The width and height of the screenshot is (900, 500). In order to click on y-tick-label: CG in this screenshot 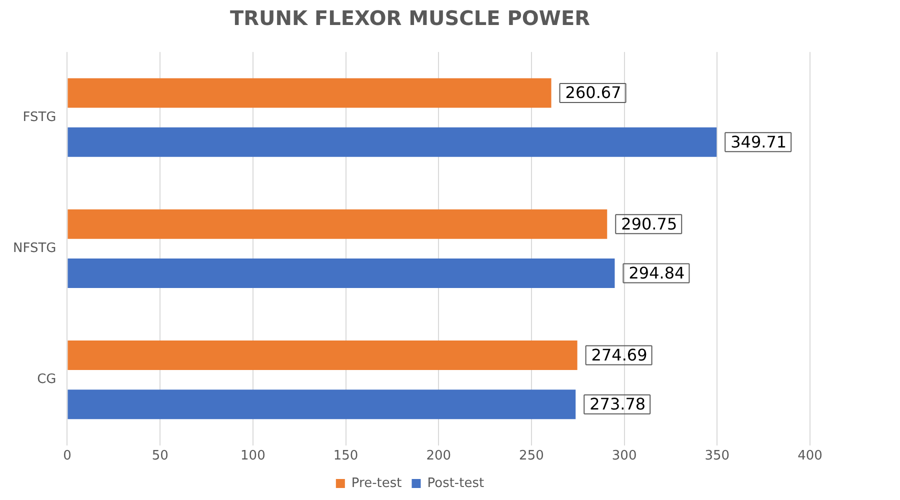, I will do `click(46, 380)`.